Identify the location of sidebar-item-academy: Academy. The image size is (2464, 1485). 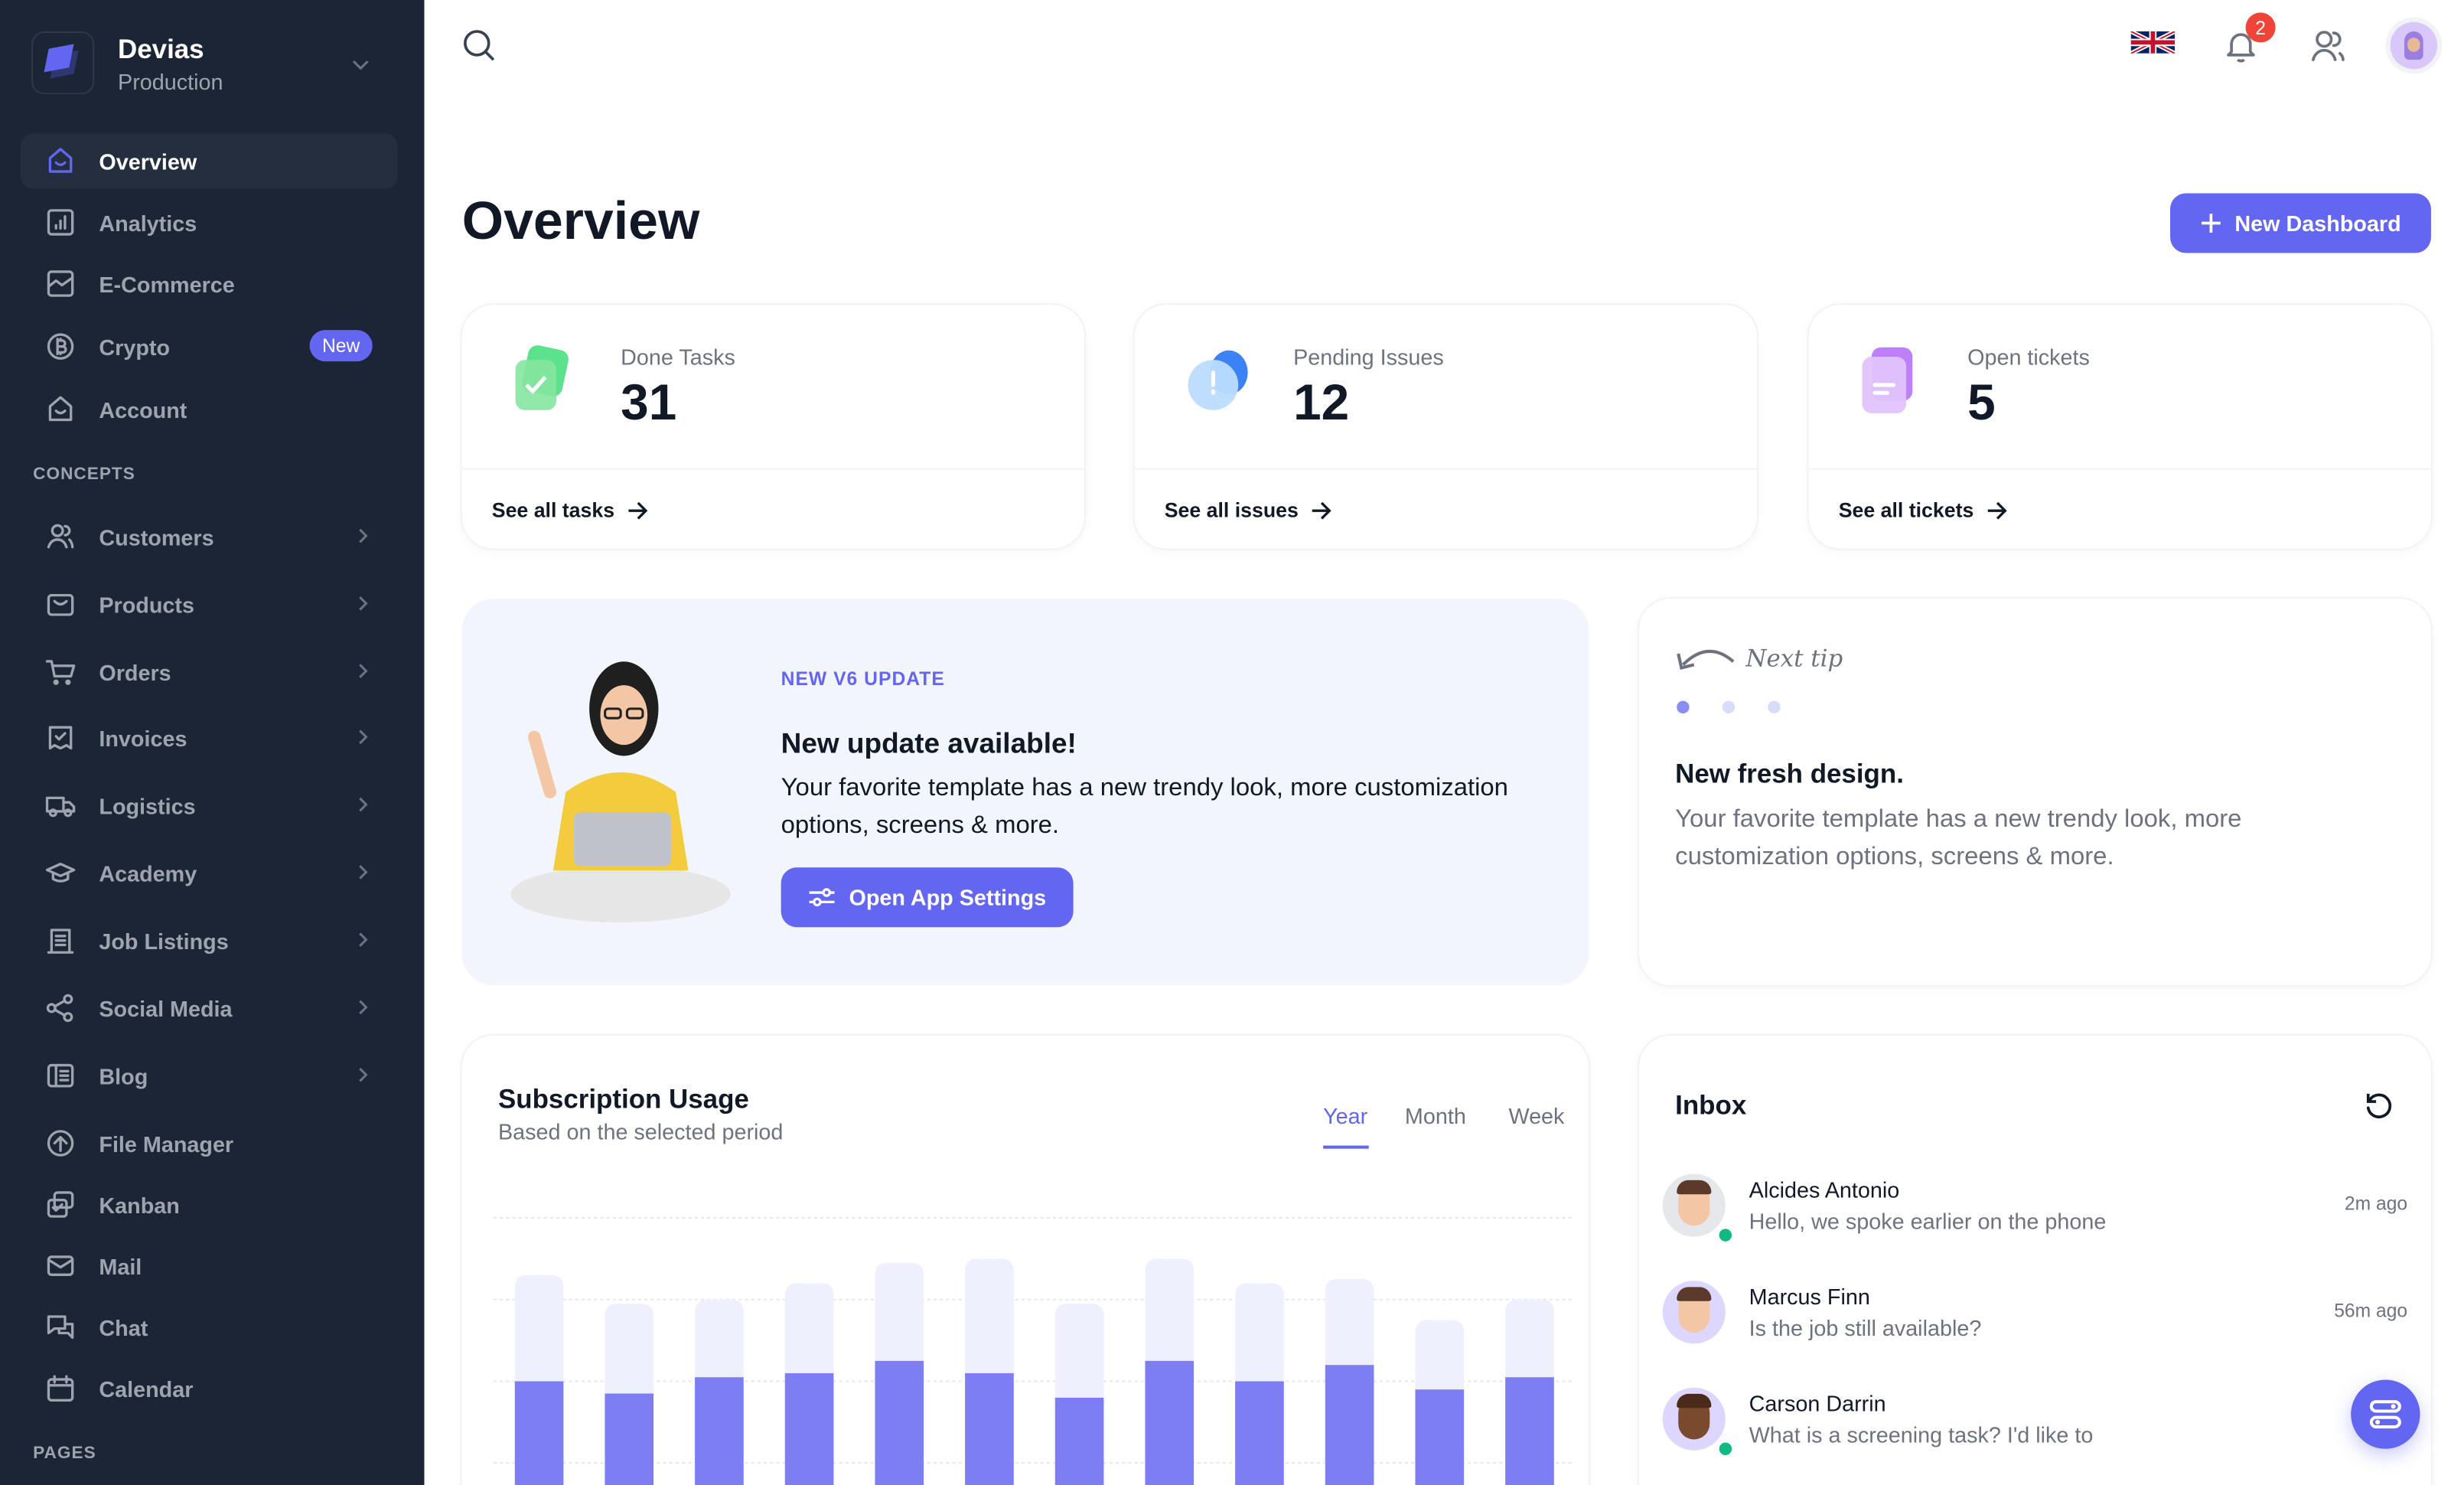
(210, 872).